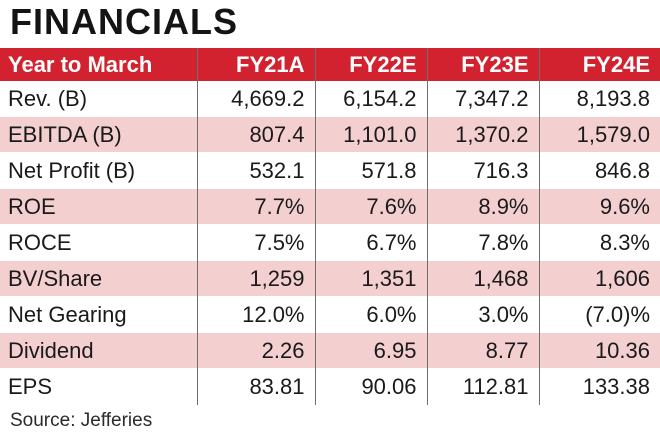 The width and height of the screenshot is (660, 440). What do you see at coordinates (370, 278) in the screenshot?
I see `table-cell: 1,351` at bounding box center [370, 278].